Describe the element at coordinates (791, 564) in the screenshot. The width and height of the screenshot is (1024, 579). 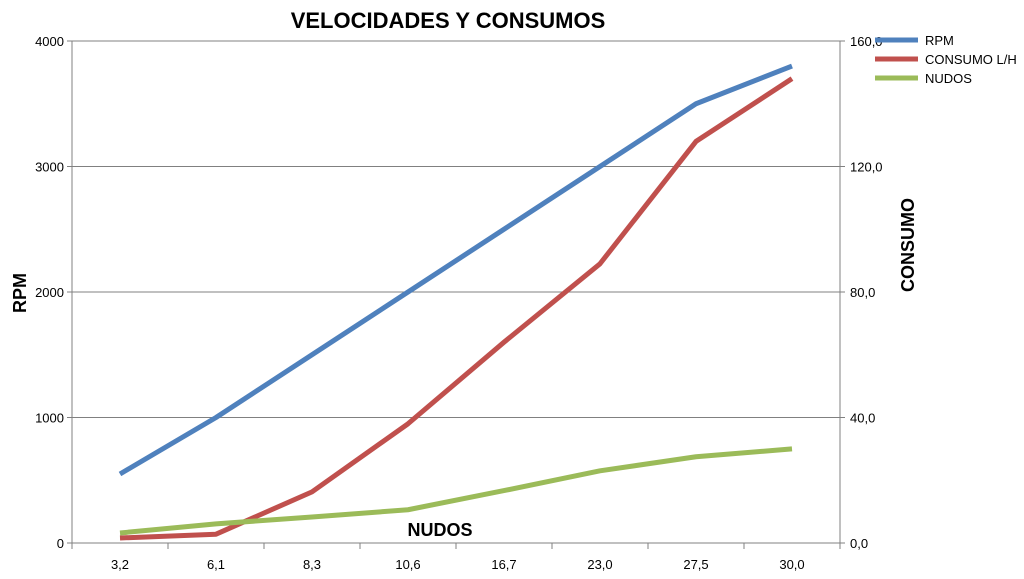
I see `x-tick-label: 30,0` at that location.